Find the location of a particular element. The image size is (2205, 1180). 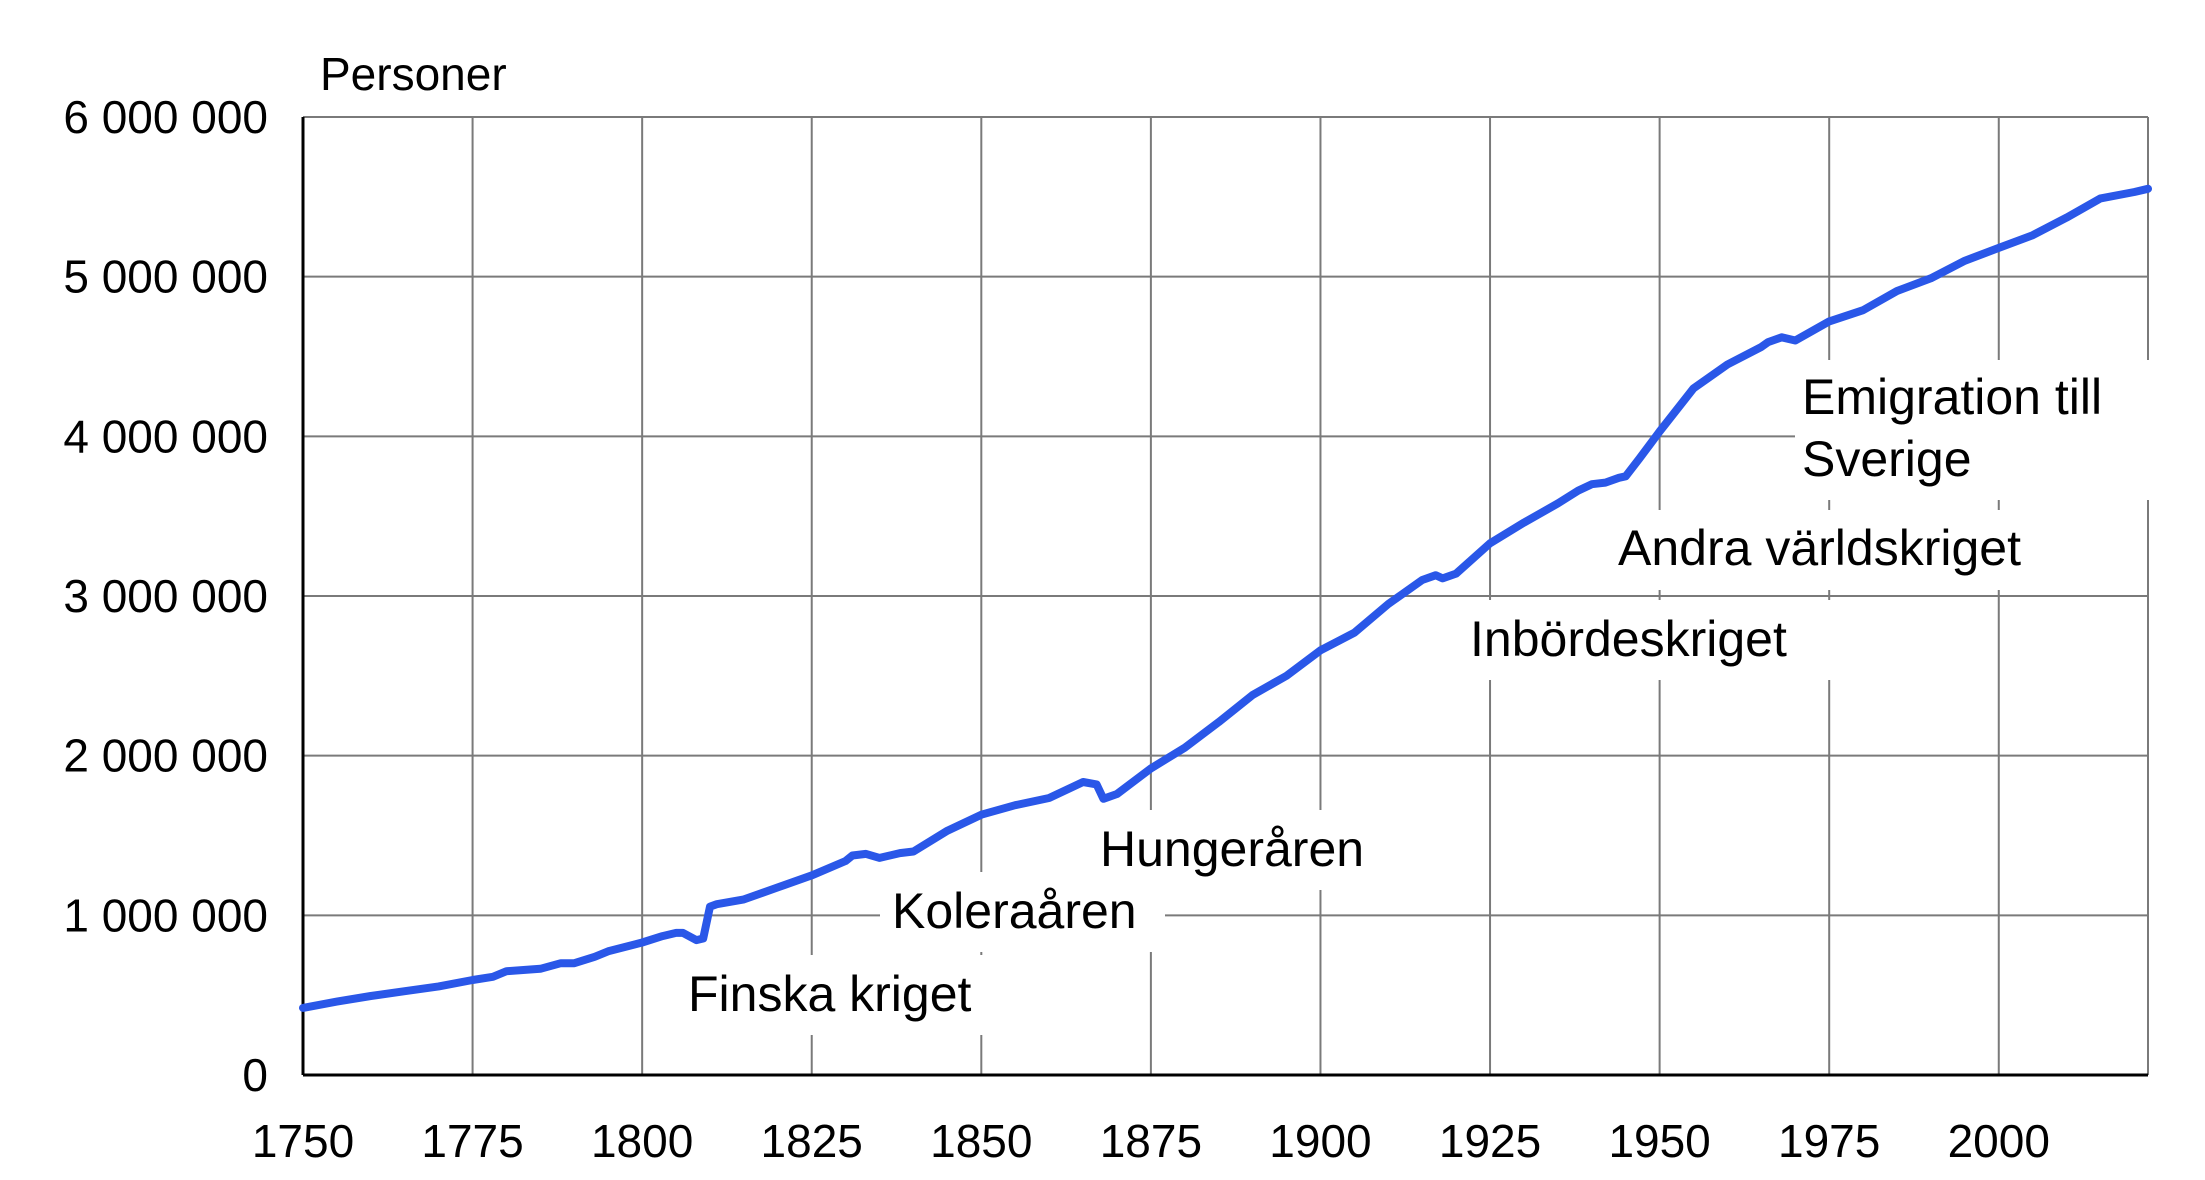

annotation-bg-hunger is located at coordinates (1250, 850).